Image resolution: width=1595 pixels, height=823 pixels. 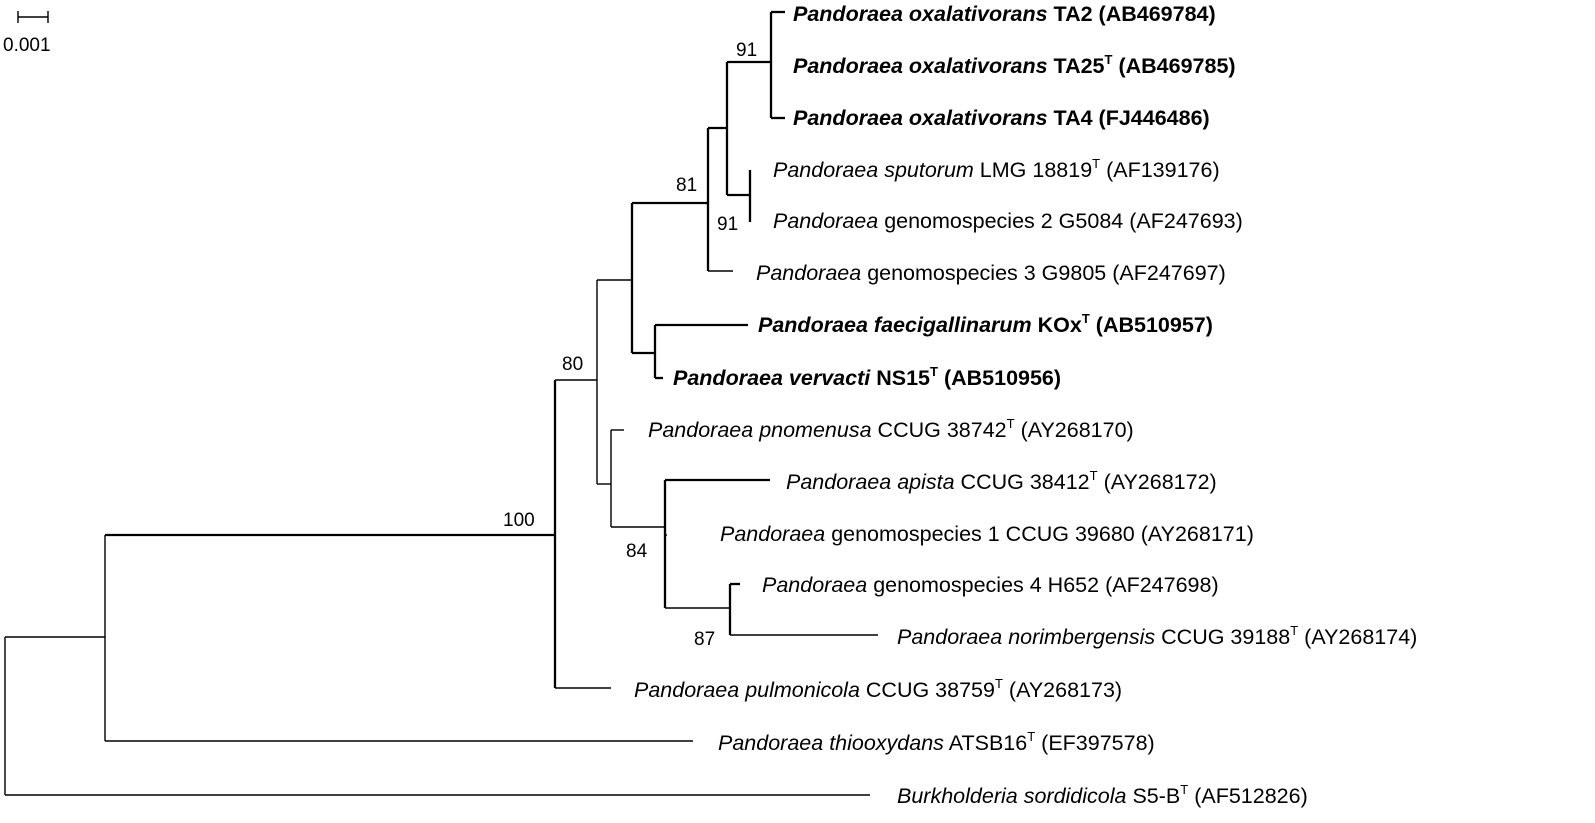 I want to click on bootstrap-value: 80, so click(x=572, y=364).